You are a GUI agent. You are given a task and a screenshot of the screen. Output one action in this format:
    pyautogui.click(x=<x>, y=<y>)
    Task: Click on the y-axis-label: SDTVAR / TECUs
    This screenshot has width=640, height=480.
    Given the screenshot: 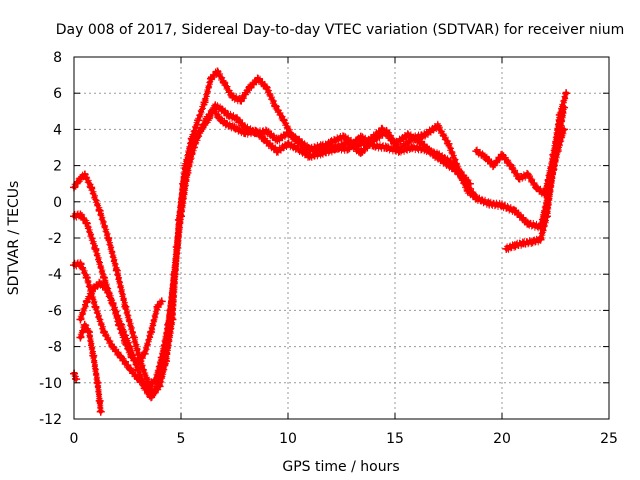 What is the action you would take?
    pyautogui.click(x=14, y=238)
    